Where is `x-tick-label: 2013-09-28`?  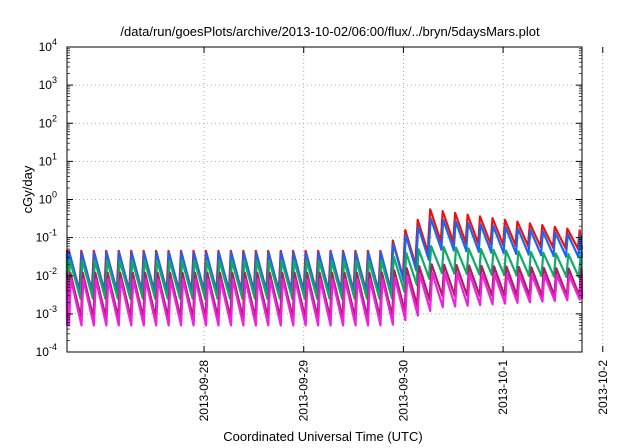 x-tick-label: 2013-09-28 is located at coordinates (204, 391).